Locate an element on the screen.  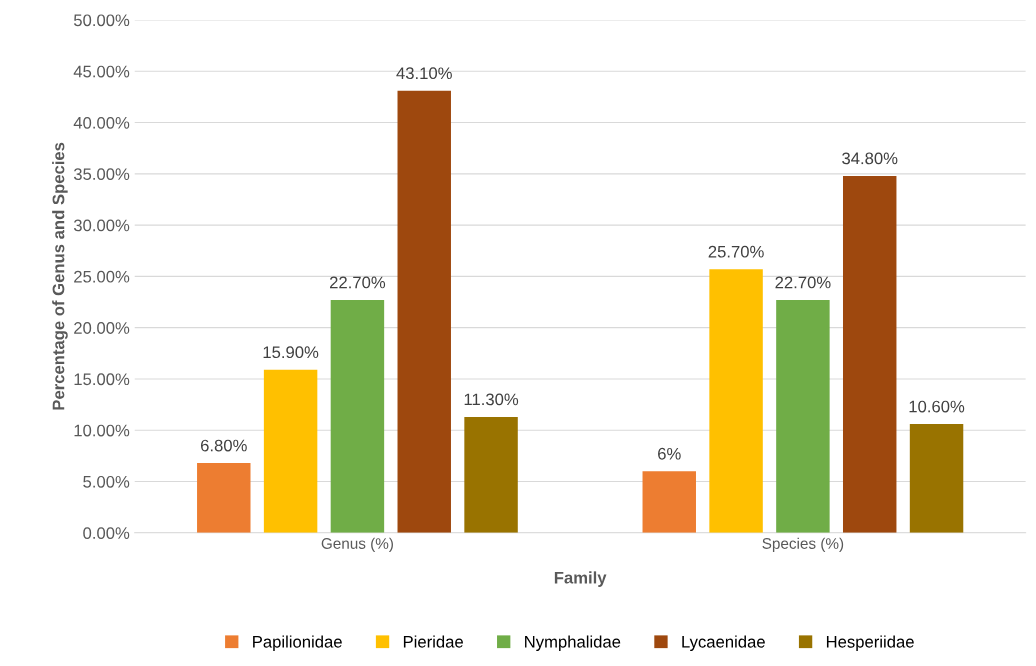
y-tick-label: 10.00% is located at coordinates (102, 430).